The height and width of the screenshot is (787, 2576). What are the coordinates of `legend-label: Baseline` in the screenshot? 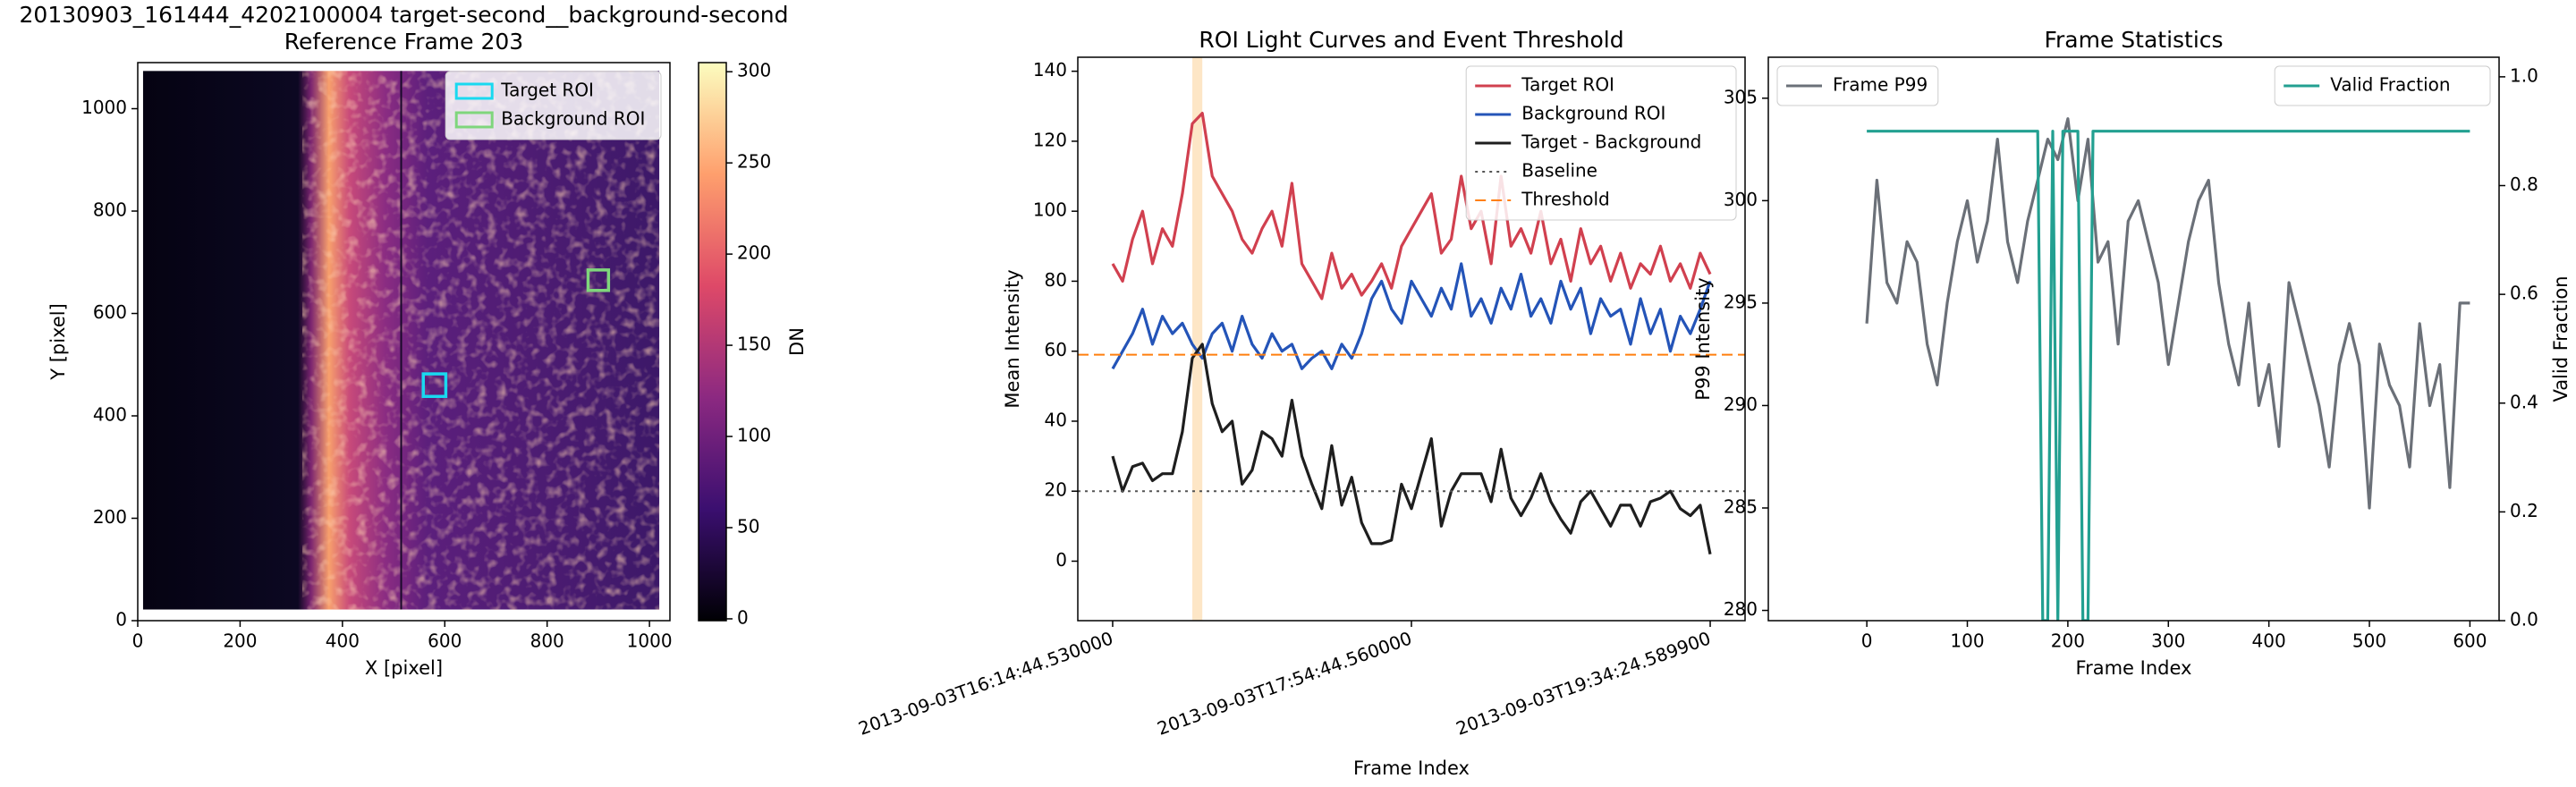 It's located at (1559, 171).